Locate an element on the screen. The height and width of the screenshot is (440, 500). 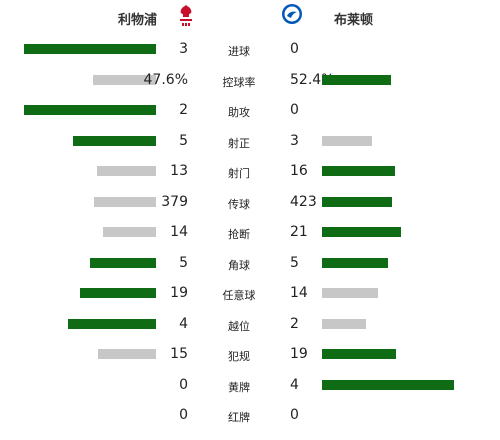
home-stat-value: 14 is located at coordinates (179, 232).